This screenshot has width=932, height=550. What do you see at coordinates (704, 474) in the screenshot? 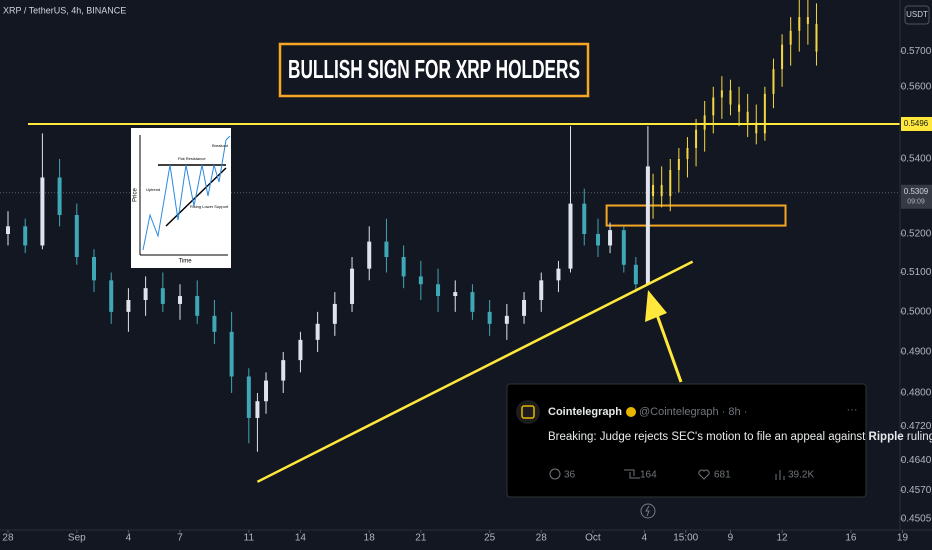
I see `like-icon` at bounding box center [704, 474].